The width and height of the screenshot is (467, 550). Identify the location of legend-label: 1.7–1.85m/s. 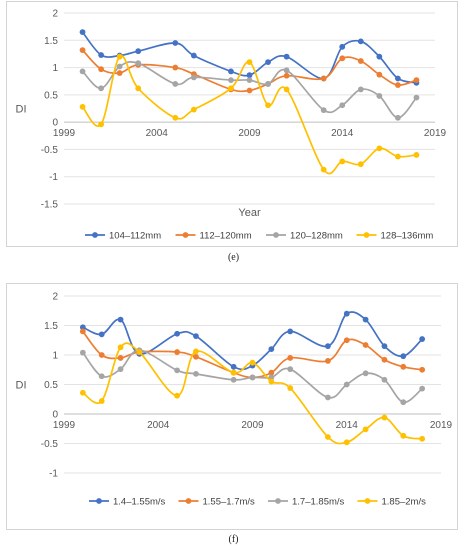
(318, 502).